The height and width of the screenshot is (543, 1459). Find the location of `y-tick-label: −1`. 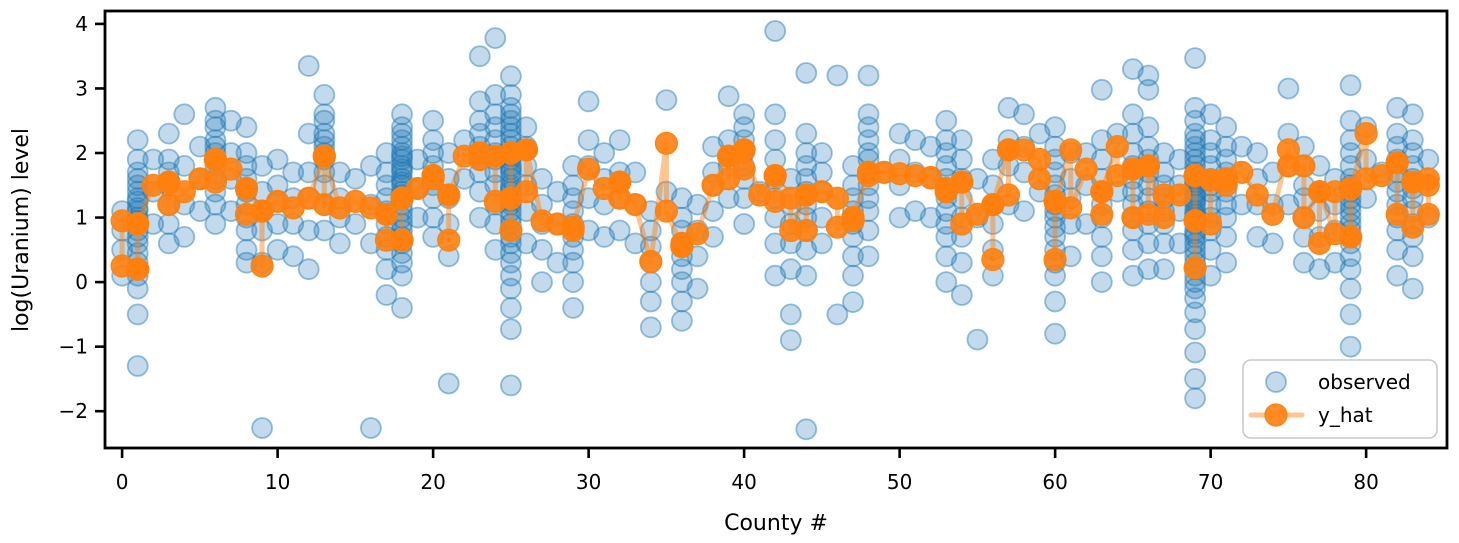

y-tick-label: −1 is located at coordinates (73, 347).